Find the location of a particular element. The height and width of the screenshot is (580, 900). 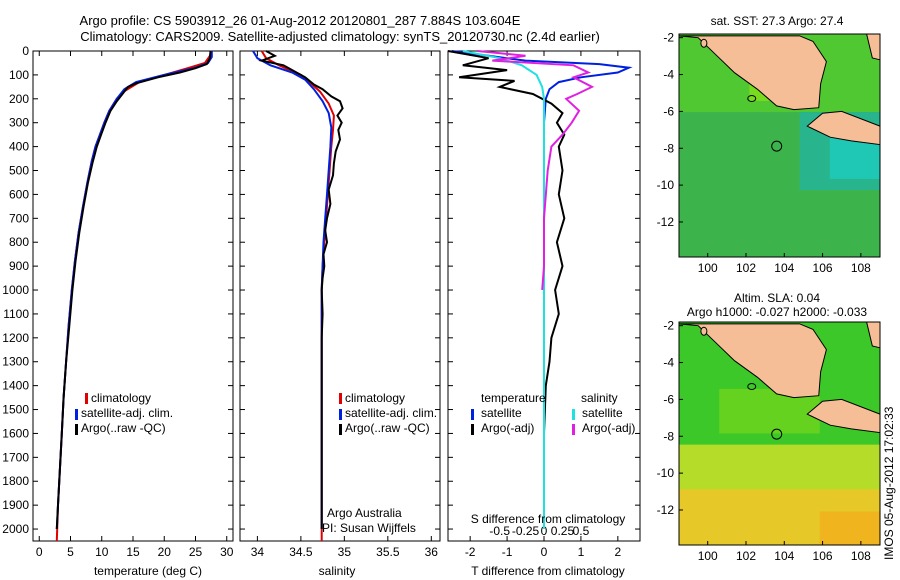

sla-map: 100 102 104 106 108 -2 -4 -6 -8 -10 -12 is located at coordinates (769, 441).